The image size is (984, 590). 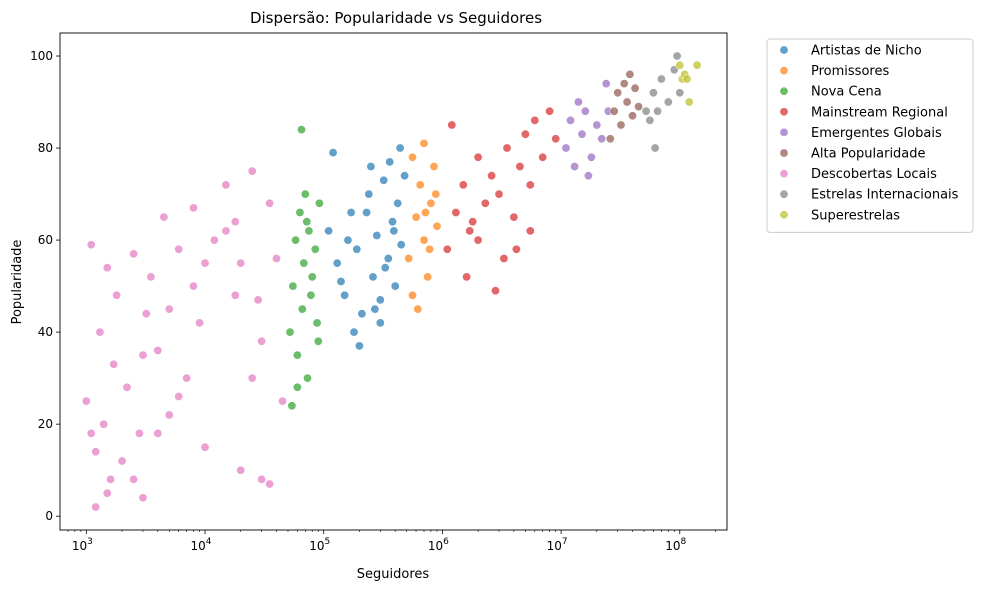 What do you see at coordinates (41, 56) in the screenshot?
I see `y-tick-label: 100` at bounding box center [41, 56].